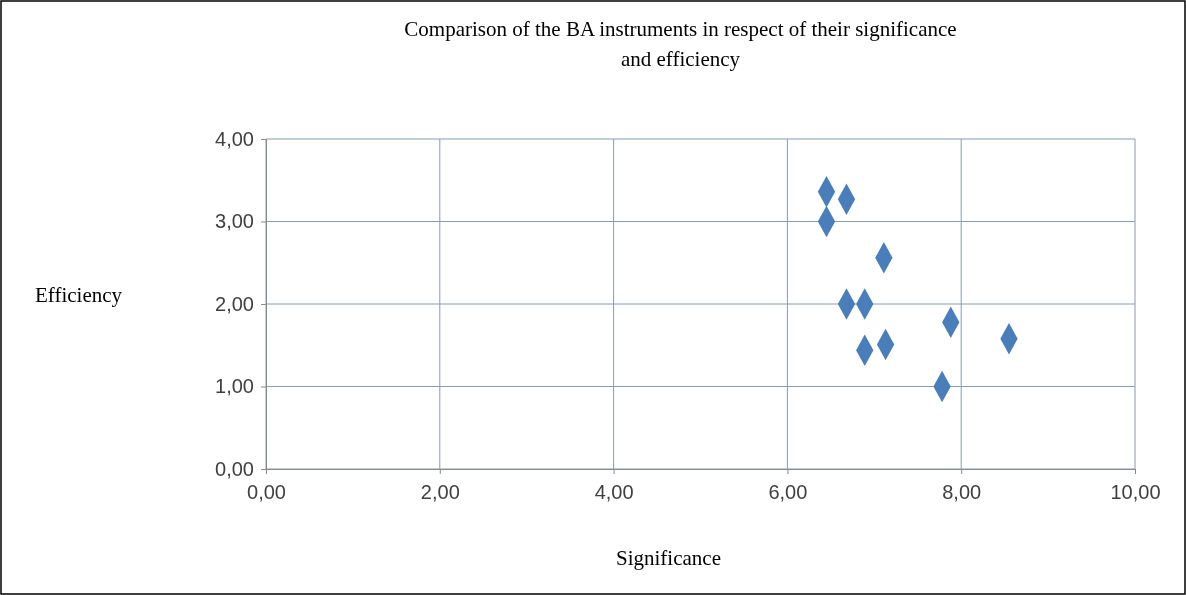 This screenshot has height=595, width=1186. What do you see at coordinates (79, 295) in the screenshot?
I see `y-axis-title: Efficiency` at bounding box center [79, 295].